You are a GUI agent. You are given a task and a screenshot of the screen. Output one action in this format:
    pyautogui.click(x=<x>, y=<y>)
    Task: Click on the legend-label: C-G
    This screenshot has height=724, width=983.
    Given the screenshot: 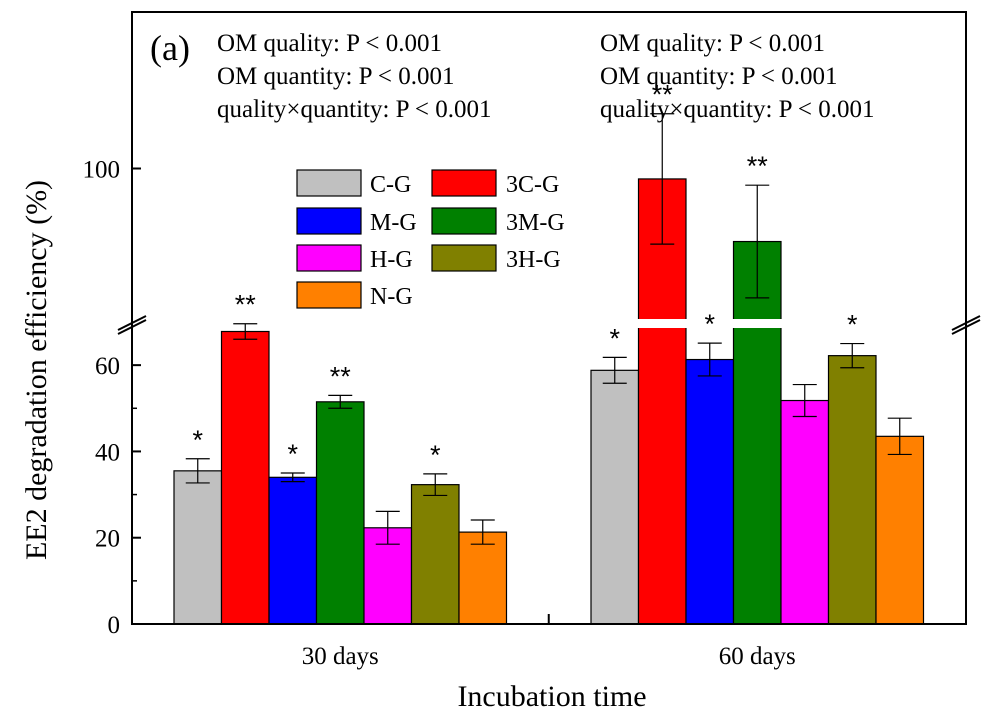 What is the action you would take?
    pyautogui.click(x=390, y=185)
    